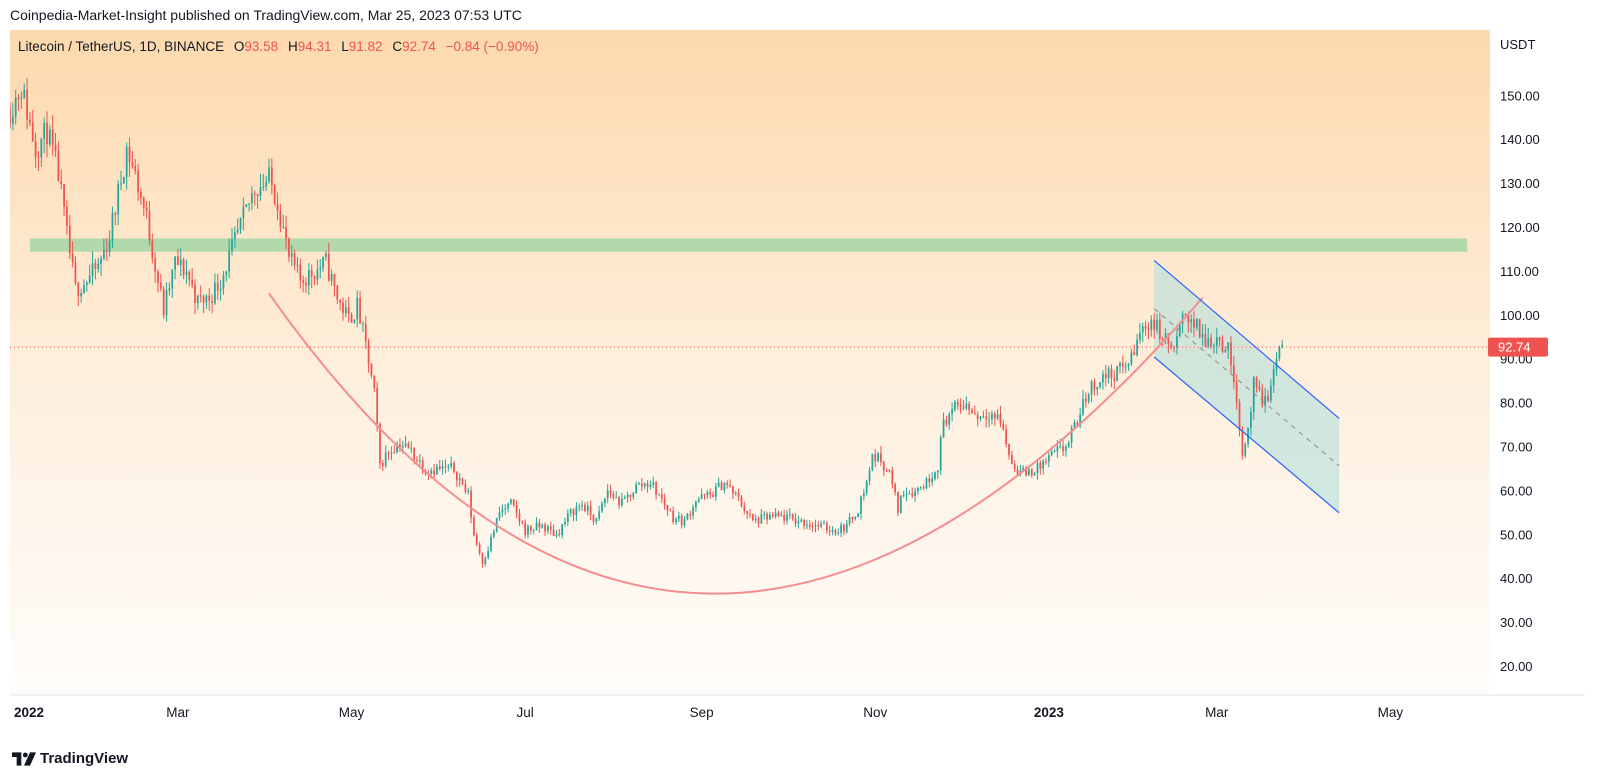 This screenshot has height=782, width=1600. I want to click on channel-lower-line, so click(1246, 435).